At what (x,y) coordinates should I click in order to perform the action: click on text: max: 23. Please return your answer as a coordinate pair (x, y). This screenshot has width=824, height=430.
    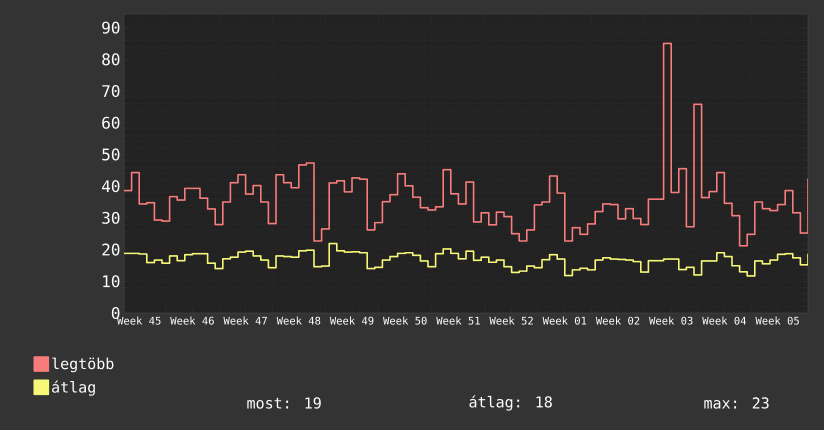
    Looking at the image, I should click on (736, 403).